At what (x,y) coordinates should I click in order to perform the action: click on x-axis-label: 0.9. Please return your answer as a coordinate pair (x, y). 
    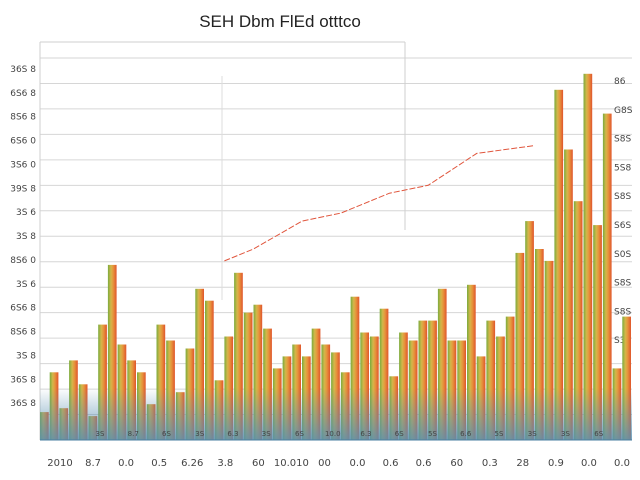
    Looking at the image, I should click on (556, 463).